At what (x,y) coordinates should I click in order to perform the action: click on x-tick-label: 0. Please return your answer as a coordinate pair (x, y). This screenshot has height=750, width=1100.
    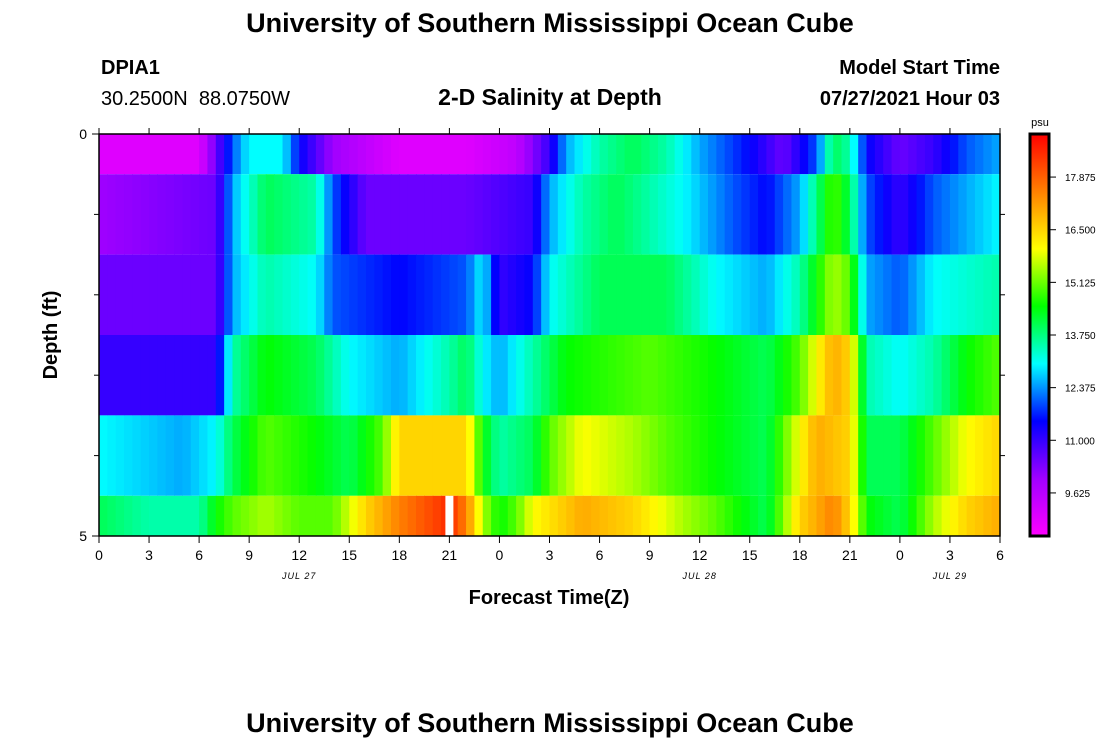
    Looking at the image, I should click on (99, 555).